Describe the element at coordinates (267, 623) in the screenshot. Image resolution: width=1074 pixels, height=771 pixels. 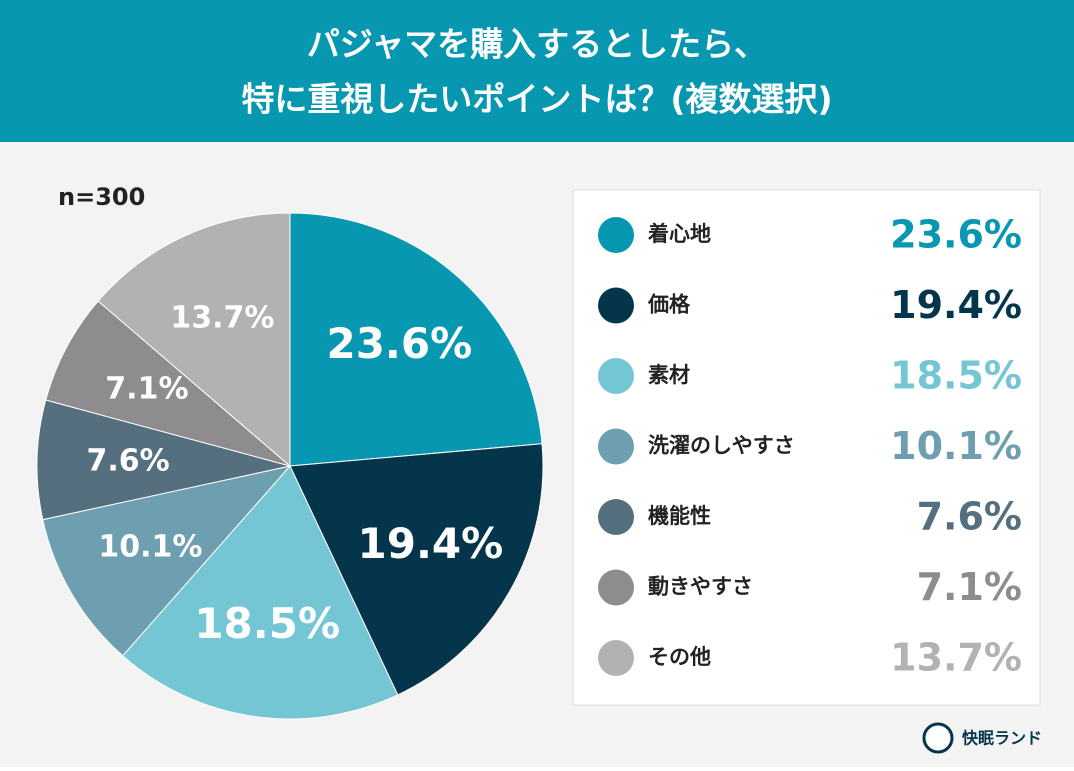
I see `slice-label: 18.5%` at that location.